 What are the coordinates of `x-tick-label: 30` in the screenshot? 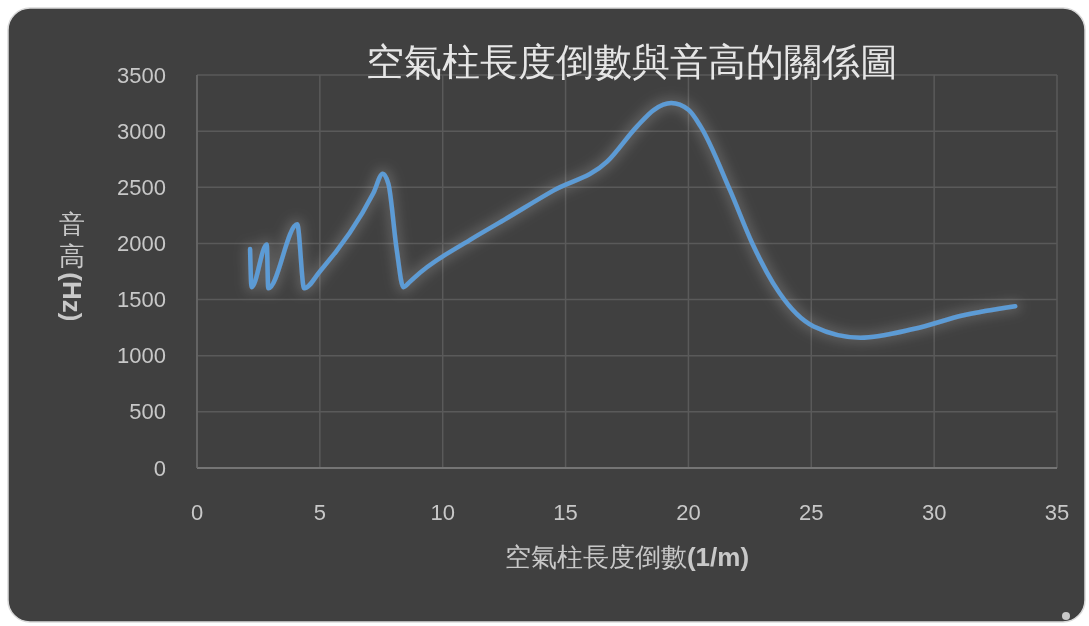 It's located at (934, 512).